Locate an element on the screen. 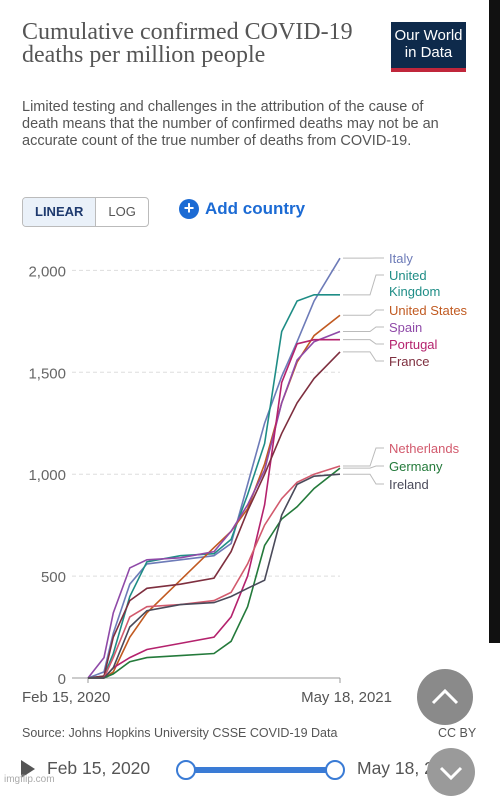 The height and width of the screenshot is (801, 500). legend-label: Kingdom is located at coordinates (414, 291).